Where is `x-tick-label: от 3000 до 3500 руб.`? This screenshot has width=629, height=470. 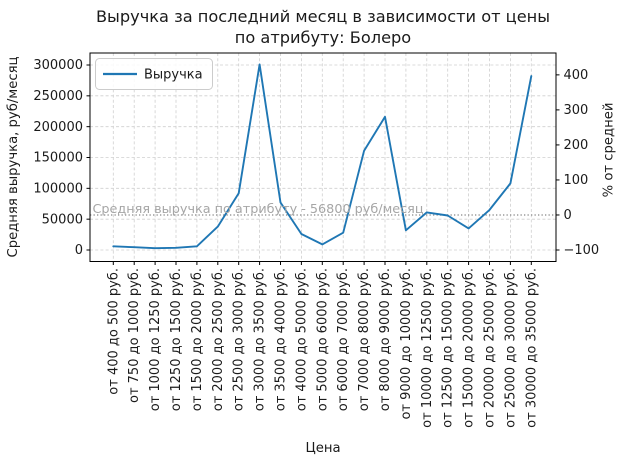
x-tick-label: от 3000 до 3500 руб. is located at coordinates (260, 339).